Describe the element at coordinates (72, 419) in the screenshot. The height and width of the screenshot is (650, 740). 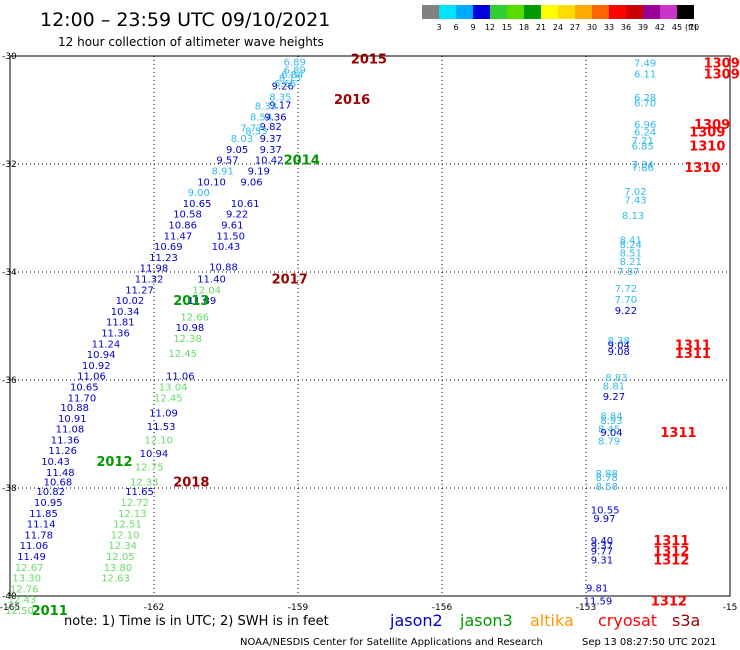
I see `swh-point-label: 10.91` at that location.